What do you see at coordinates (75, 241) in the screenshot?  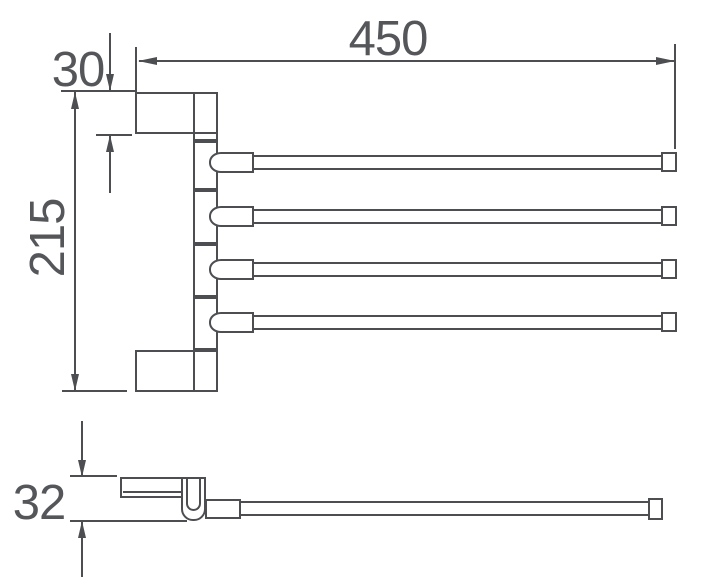 I see `dim-total-height-line` at bounding box center [75, 241].